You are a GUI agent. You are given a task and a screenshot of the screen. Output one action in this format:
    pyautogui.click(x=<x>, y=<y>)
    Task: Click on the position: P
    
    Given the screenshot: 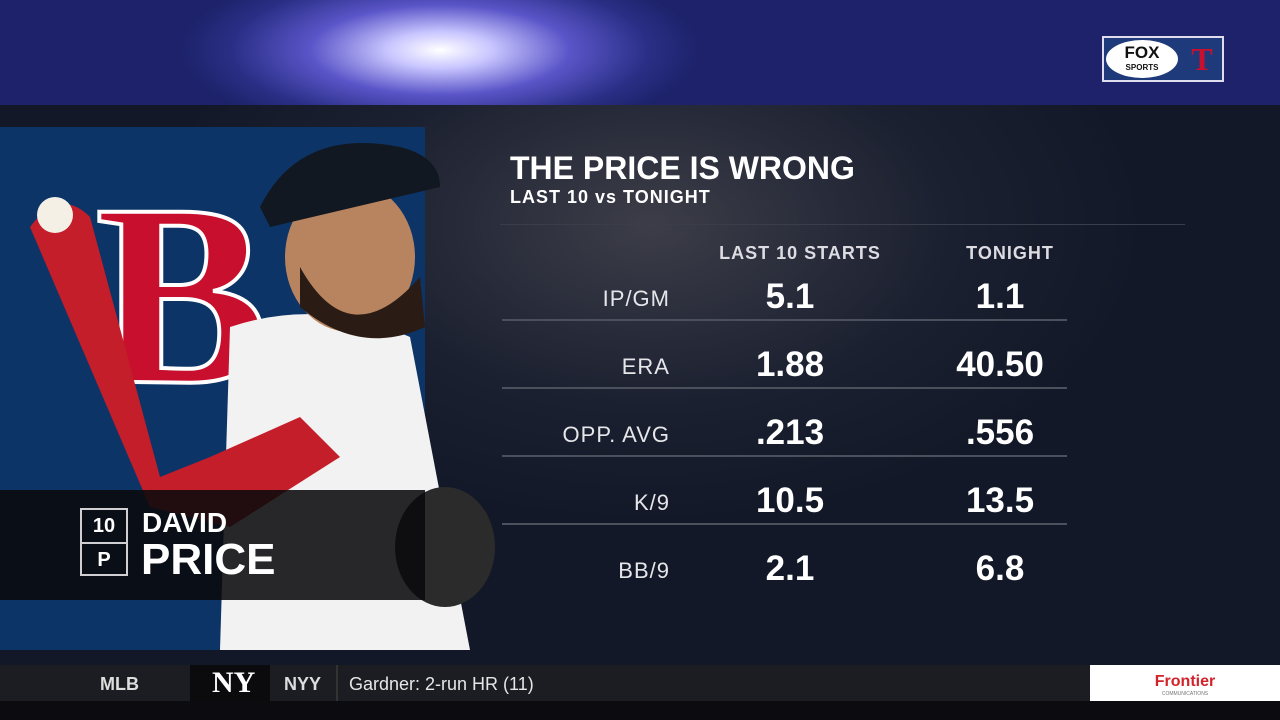 What is the action you would take?
    pyautogui.click(x=104, y=560)
    